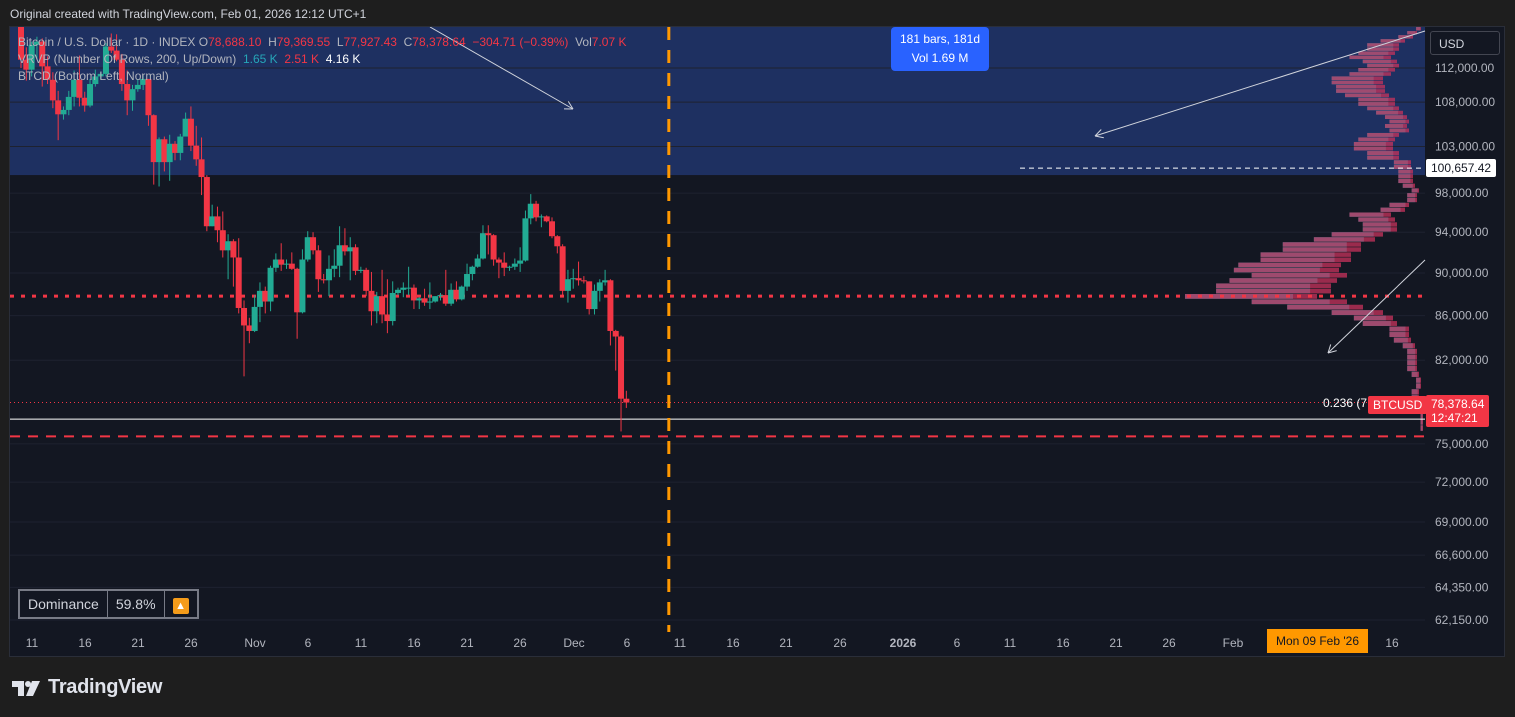 This screenshot has height=717, width=1515. I want to click on tradingview-logo: TradingView, so click(87, 687).